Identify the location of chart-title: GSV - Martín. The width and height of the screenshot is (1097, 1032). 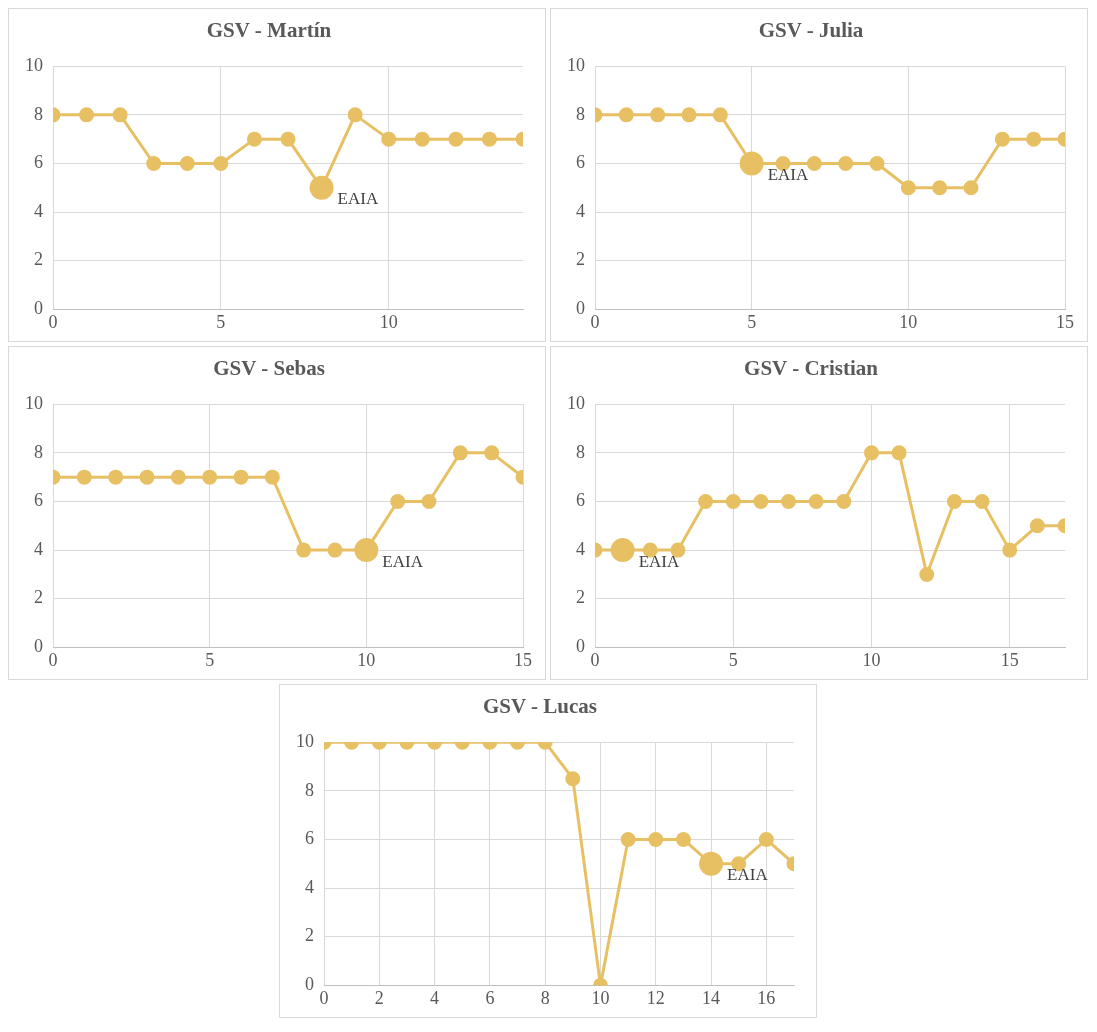
(269, 30).